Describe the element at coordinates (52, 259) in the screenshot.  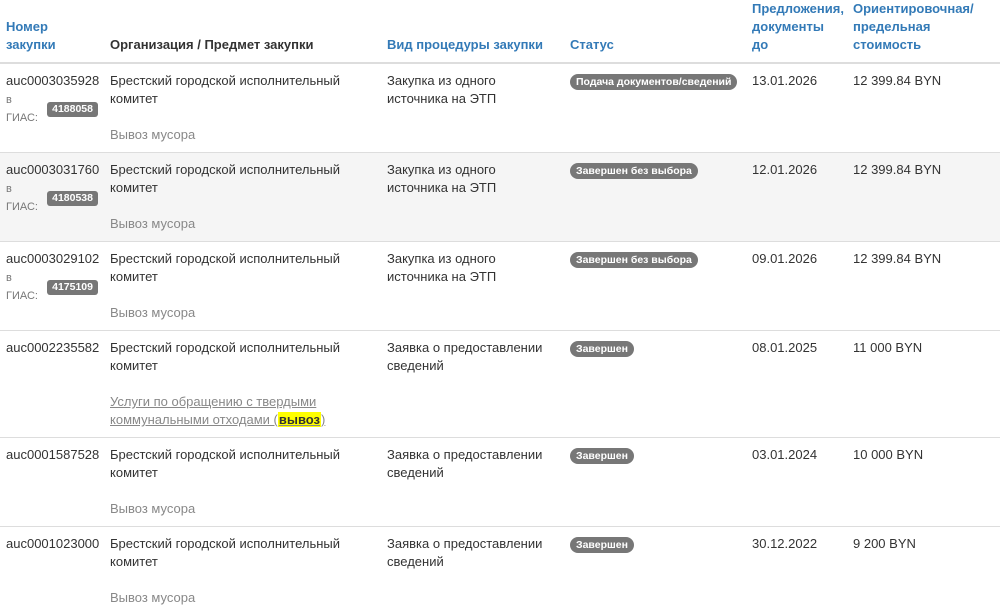
I see `procurement-number: auc0003029102` at that location.